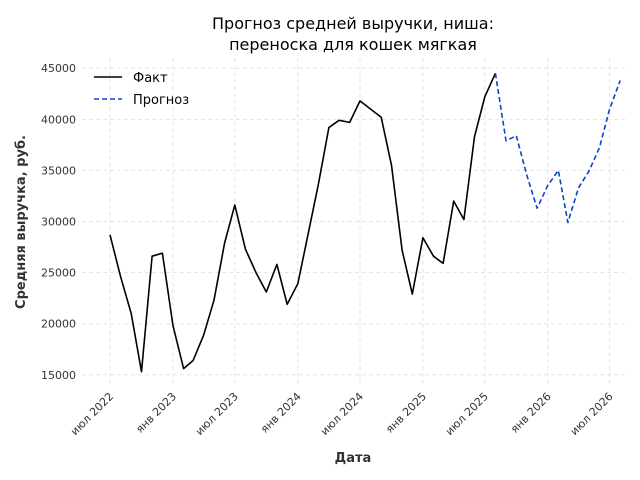  What do you see at coordinates (58, 119) in the screenshot?
I see `y-tick-label: 40000` at bounding box center [58, 119].